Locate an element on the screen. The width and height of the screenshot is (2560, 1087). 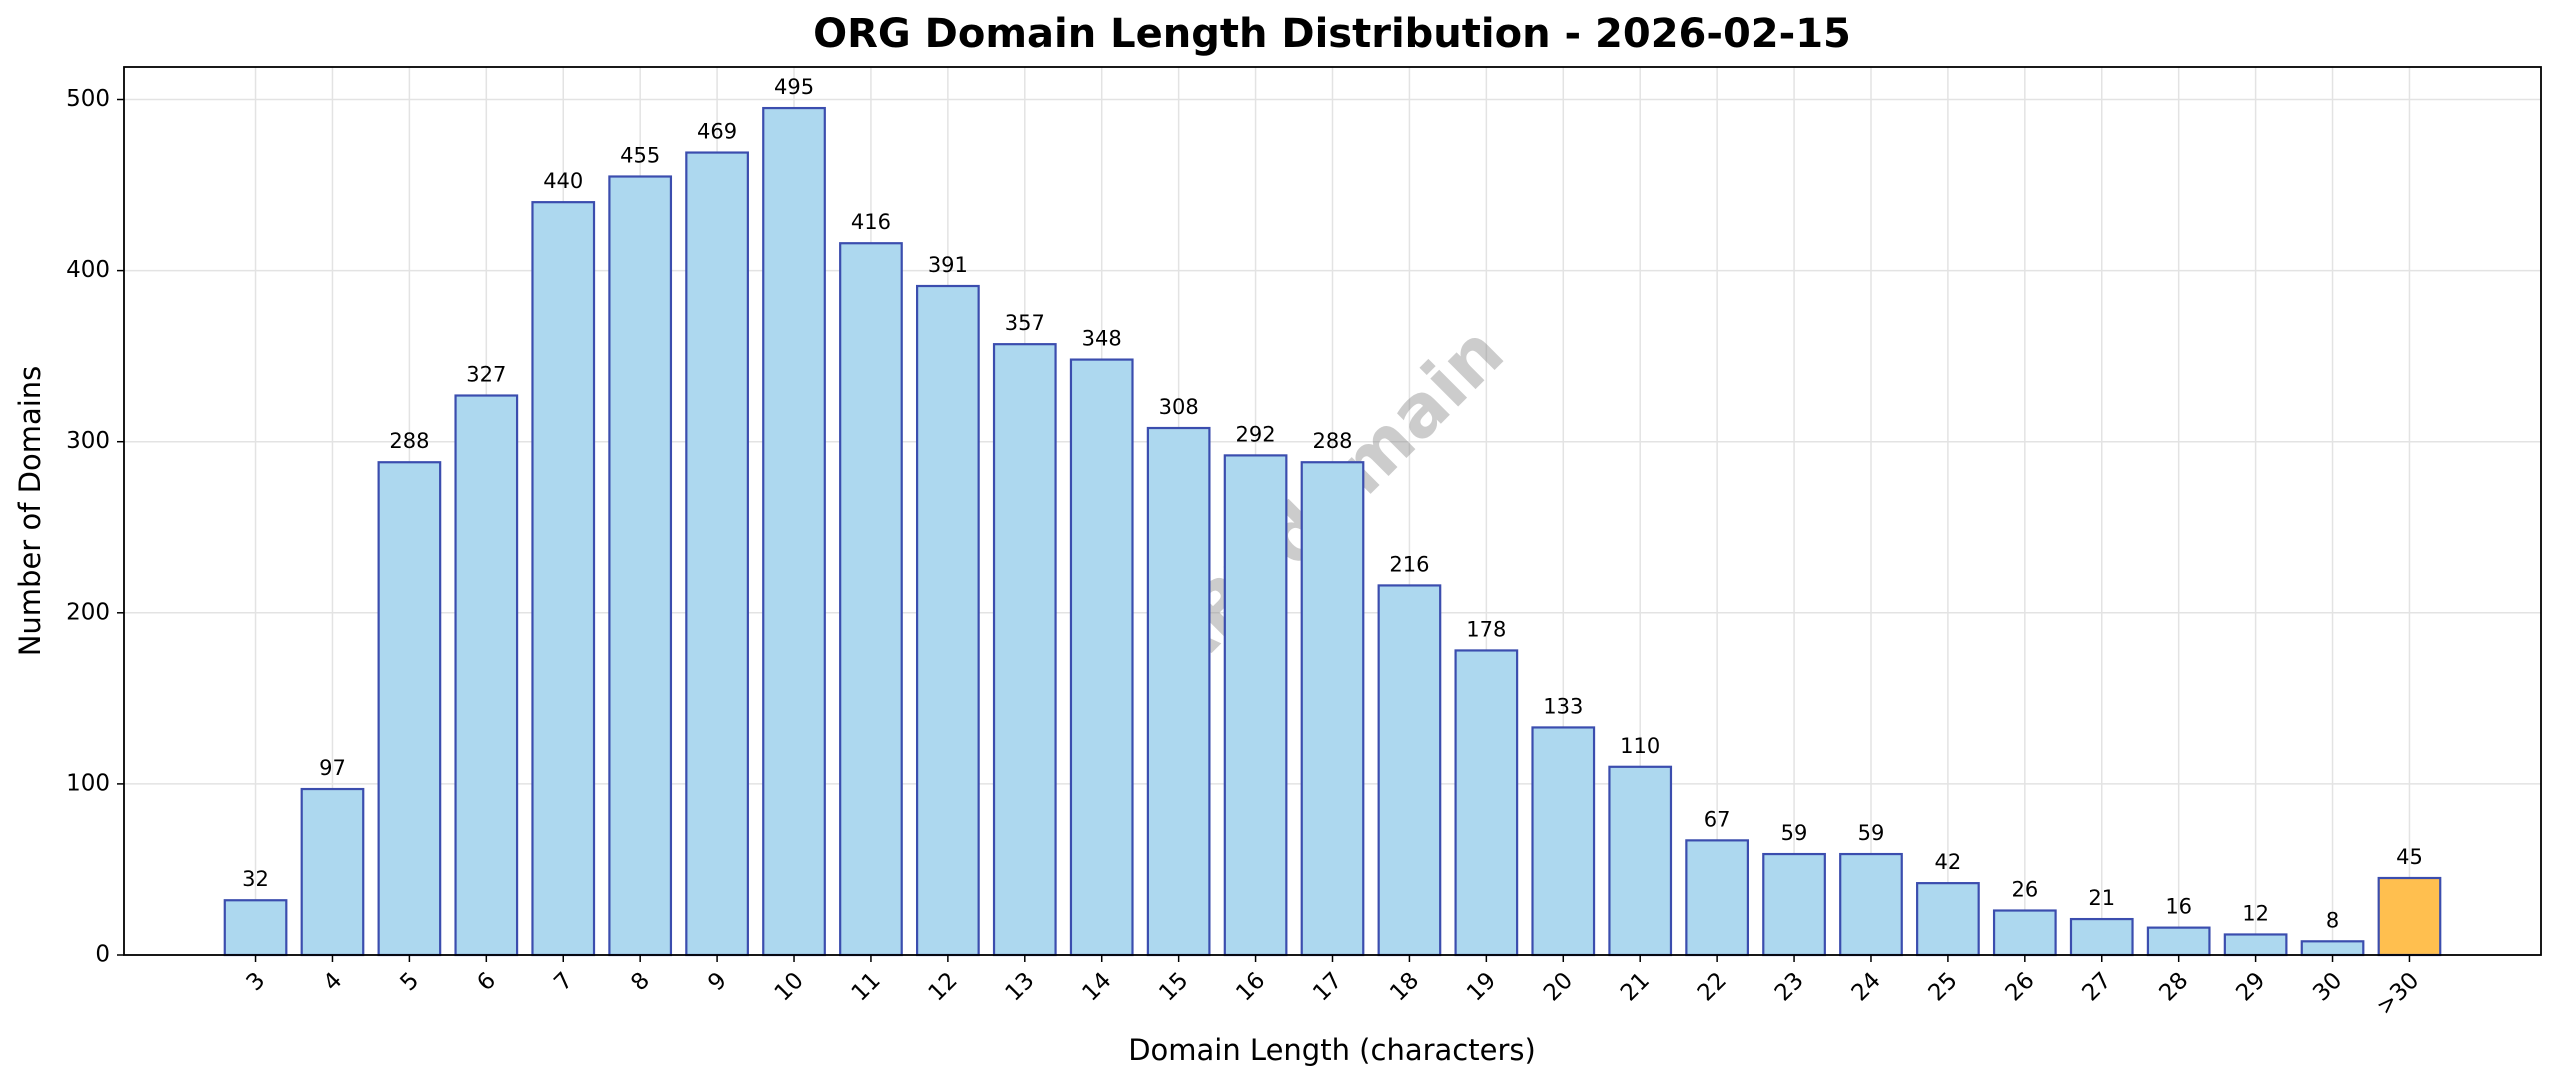
x-axis-label: Domain Length (characters) is located at coordinates (1332, 1050).